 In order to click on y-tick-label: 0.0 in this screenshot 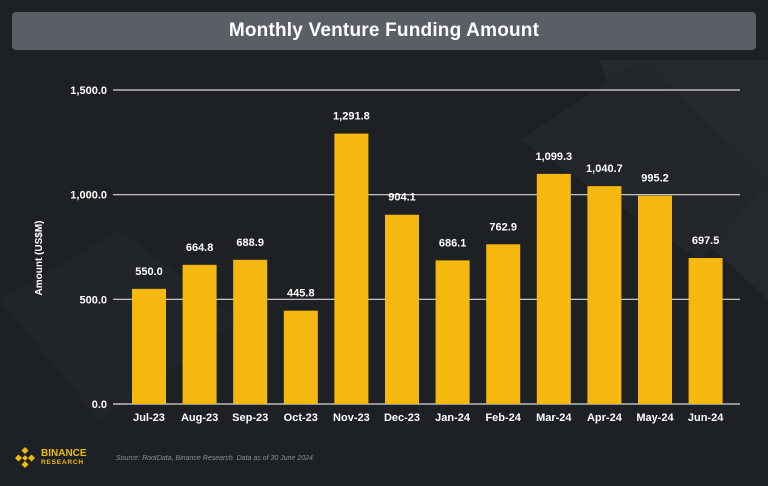, I will do `click(99, 405)`.